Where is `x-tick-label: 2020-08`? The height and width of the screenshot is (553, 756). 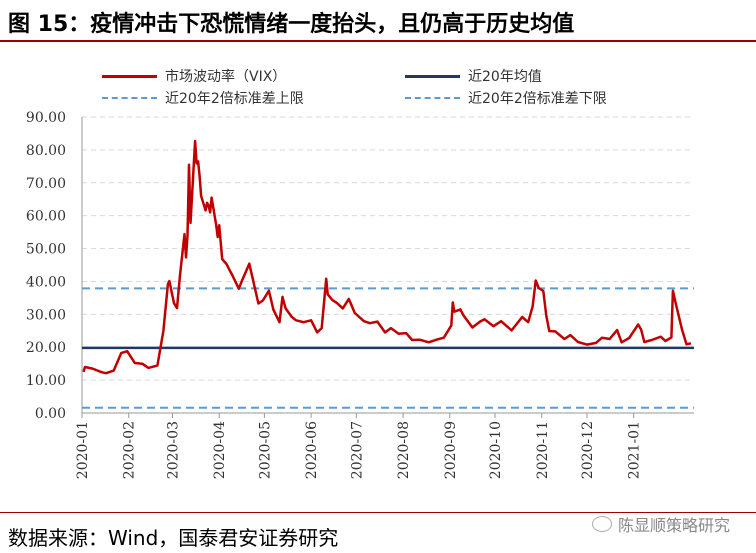
x-tick-label: 2020-08 is located at coordinates (404, 450).